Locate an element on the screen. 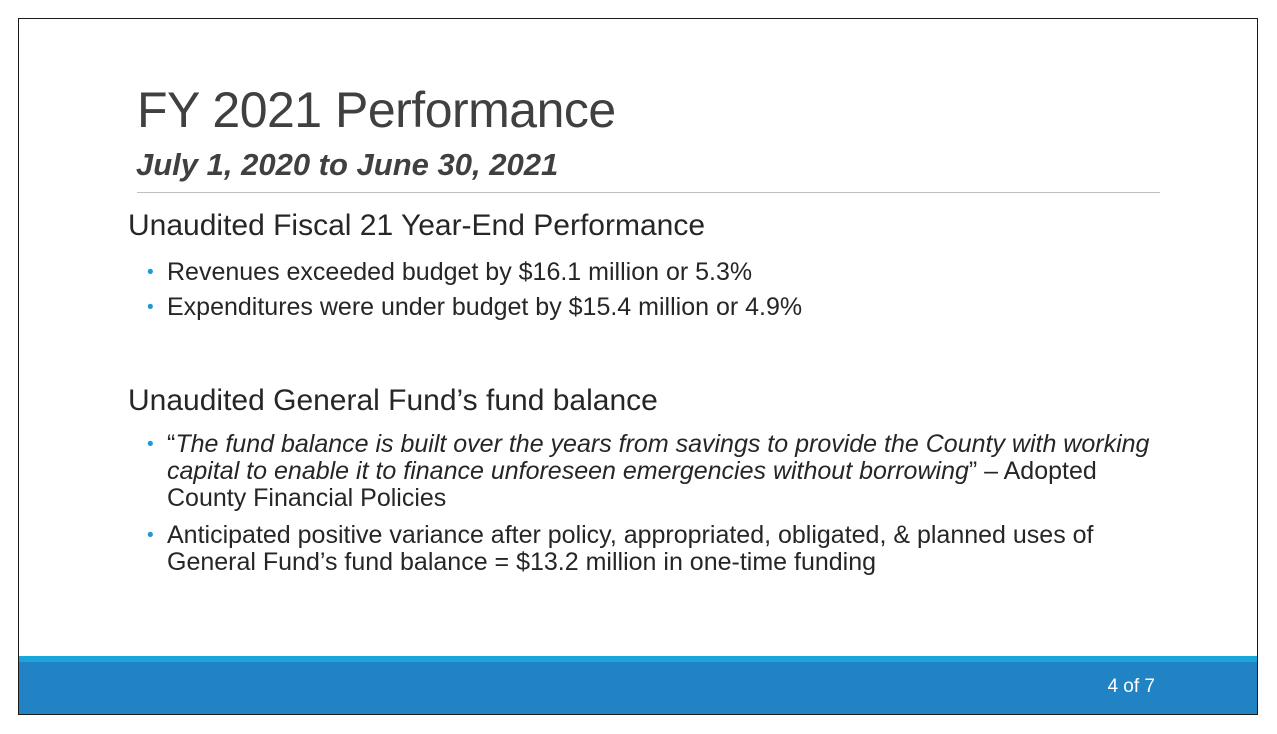  slide-title: FY 2021 Performance is located at coordinates (376, 110).